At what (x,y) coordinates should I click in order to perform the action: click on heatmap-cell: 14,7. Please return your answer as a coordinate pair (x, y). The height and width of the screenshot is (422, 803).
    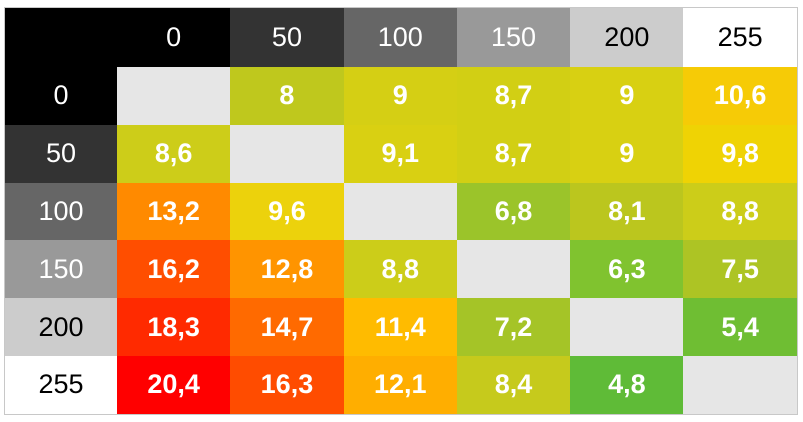
    Looking at the image, I should click on (287, 327).